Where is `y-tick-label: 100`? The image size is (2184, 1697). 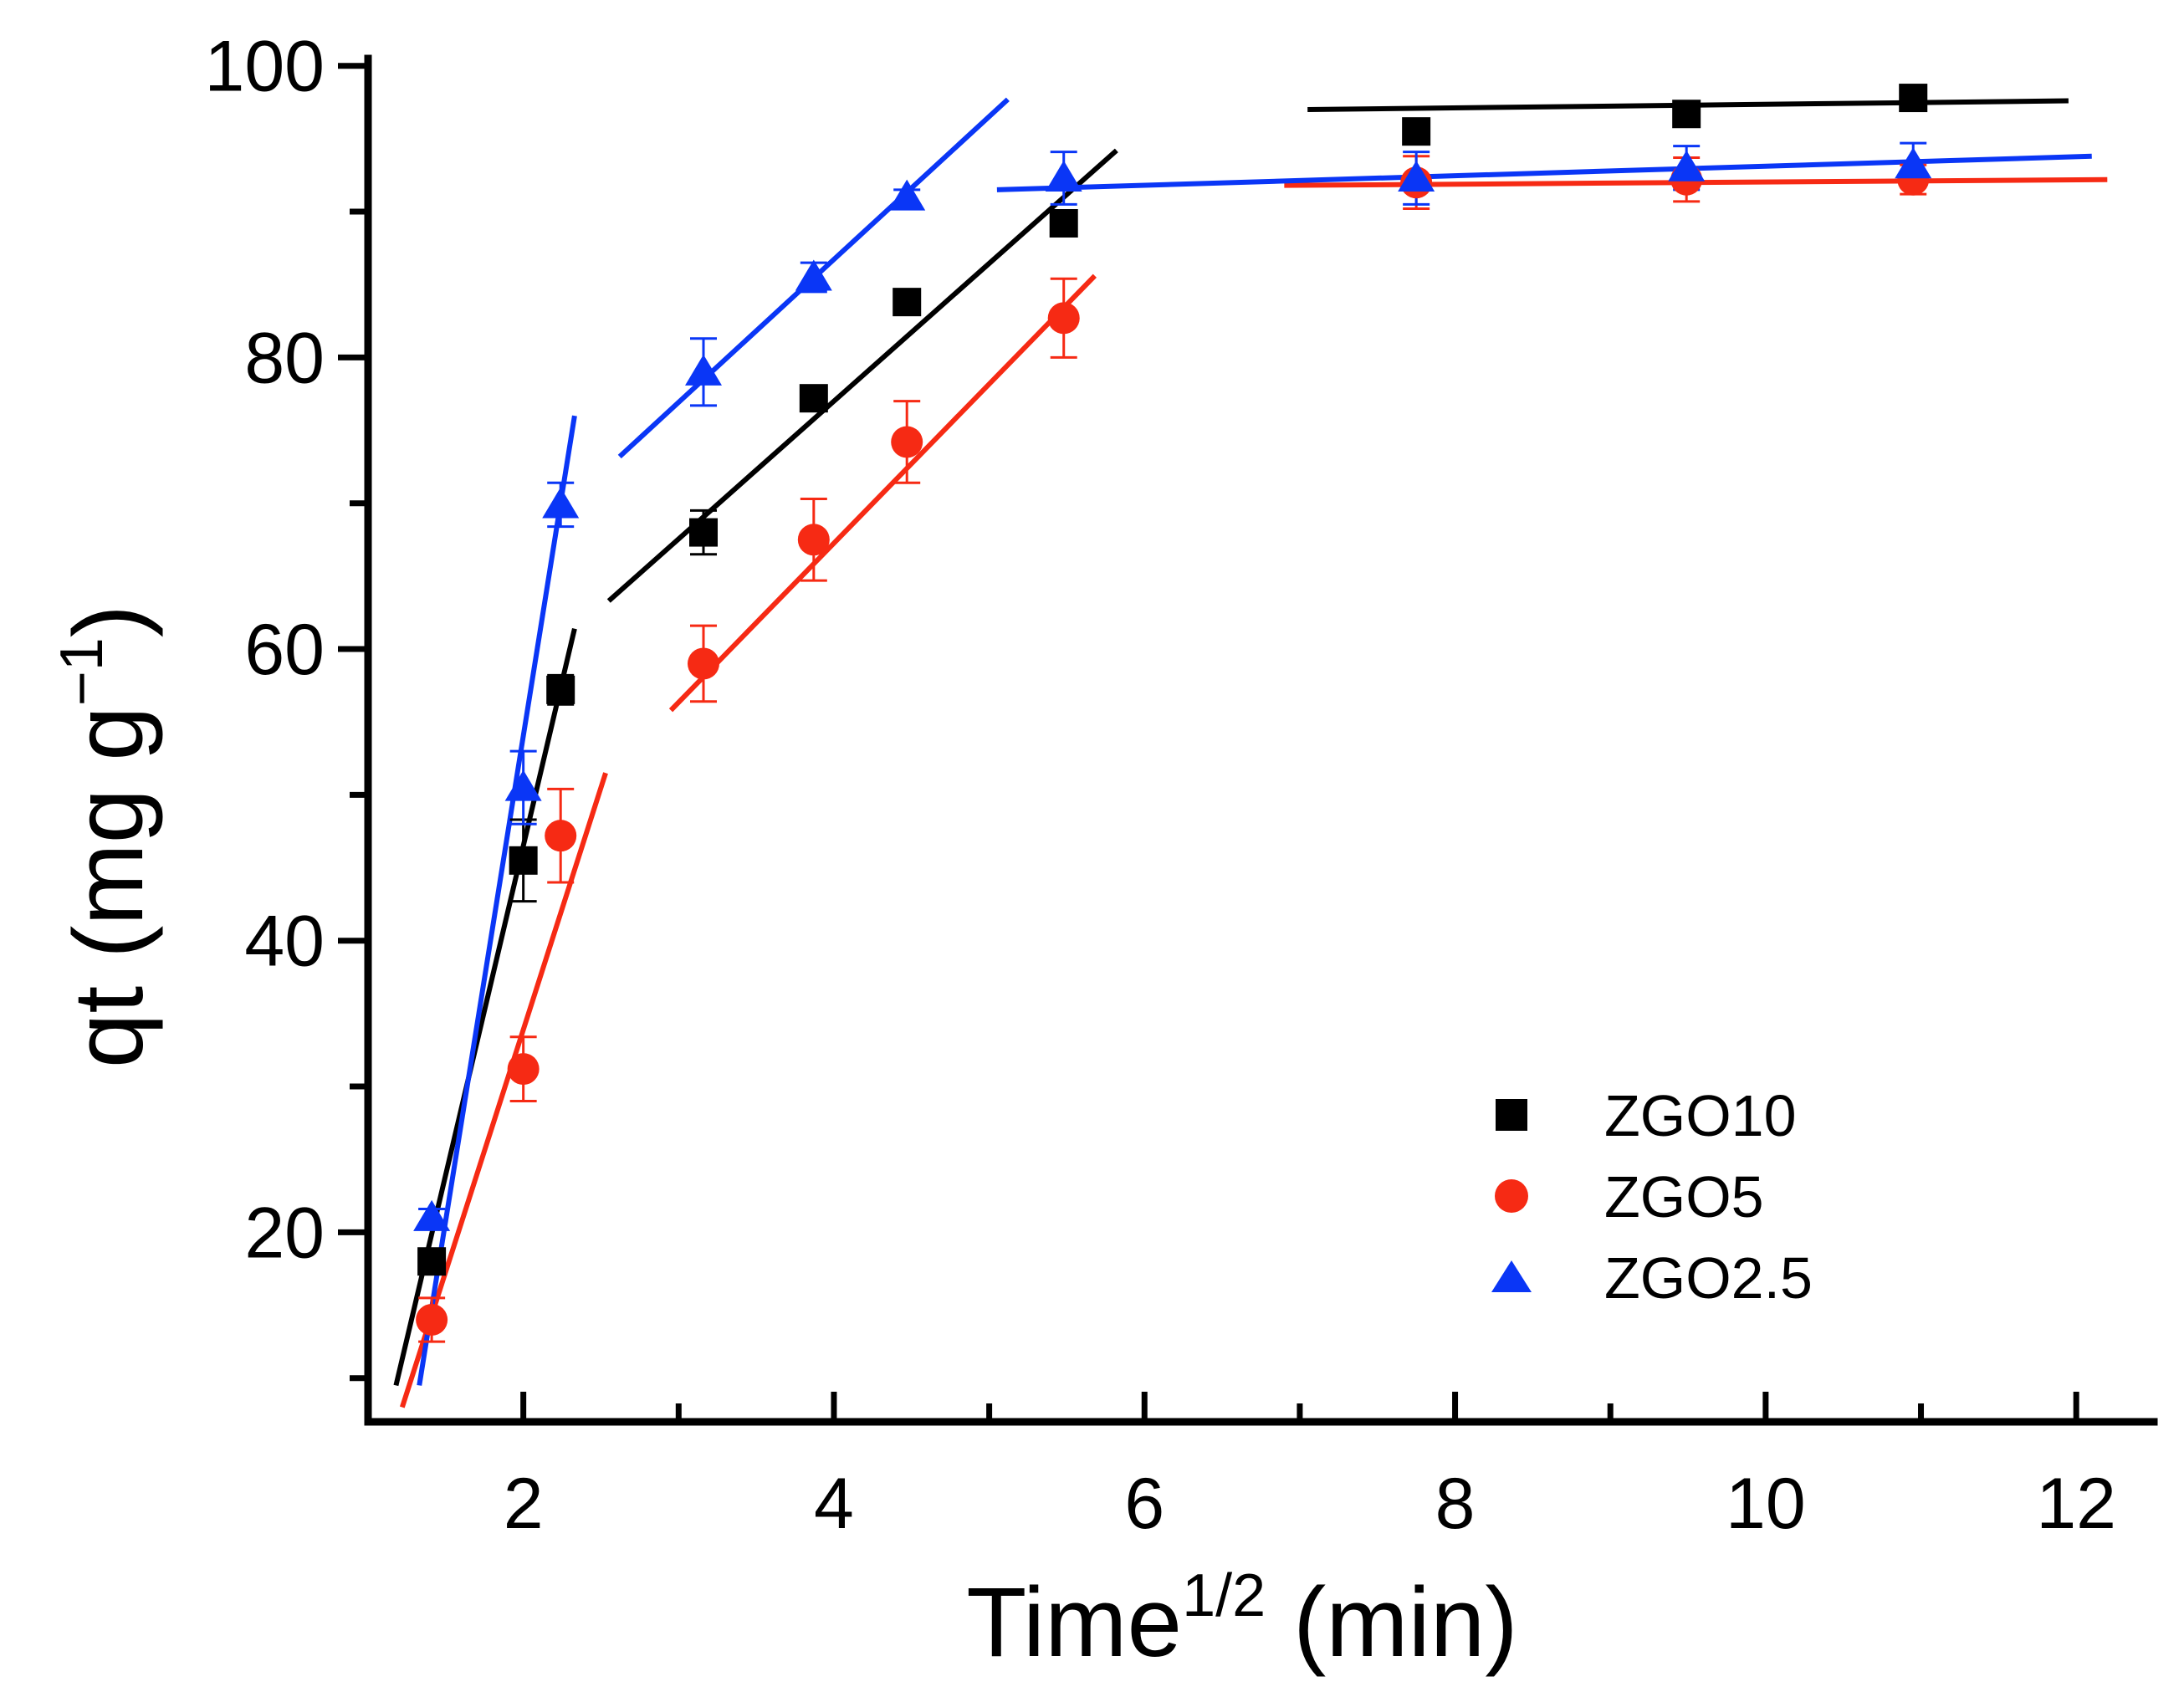 y-tick-label: 100 is located at coordinates (265, 67).